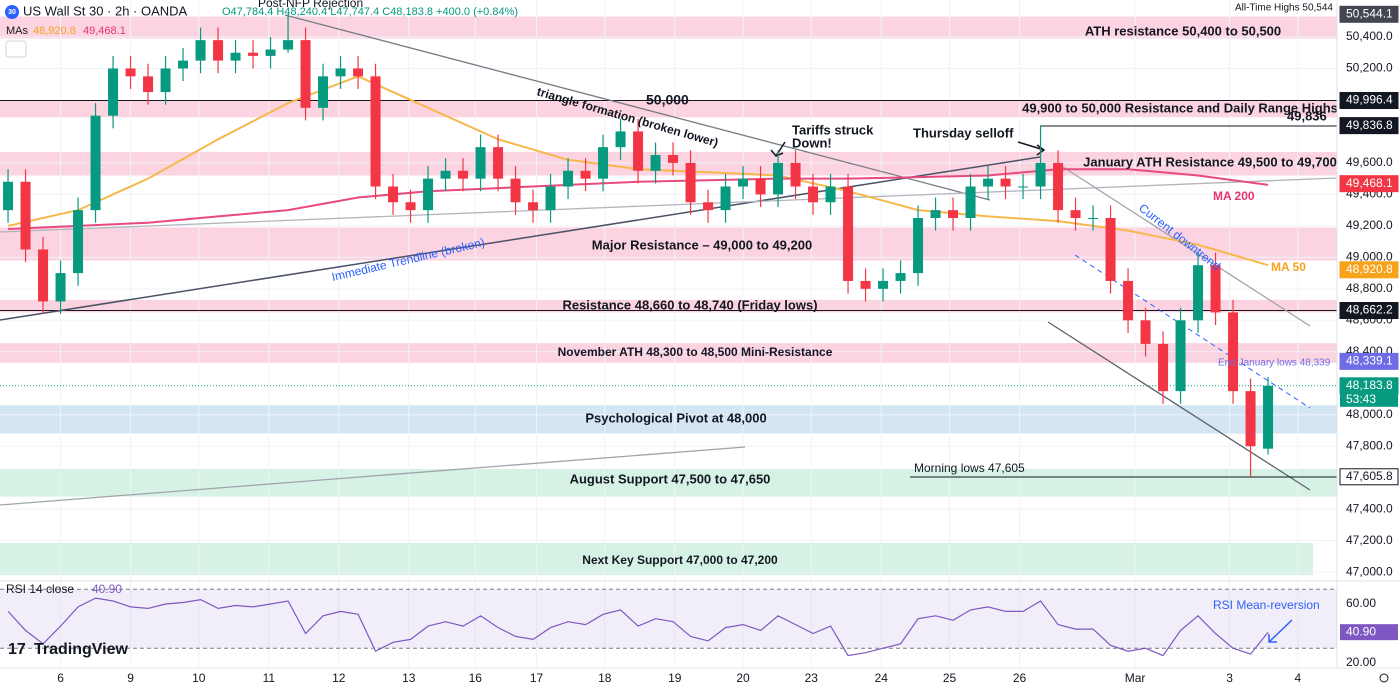  Describe the element at coordinates (339, 678) in the screenshot. I see `x-tick-label: 12` at that location.